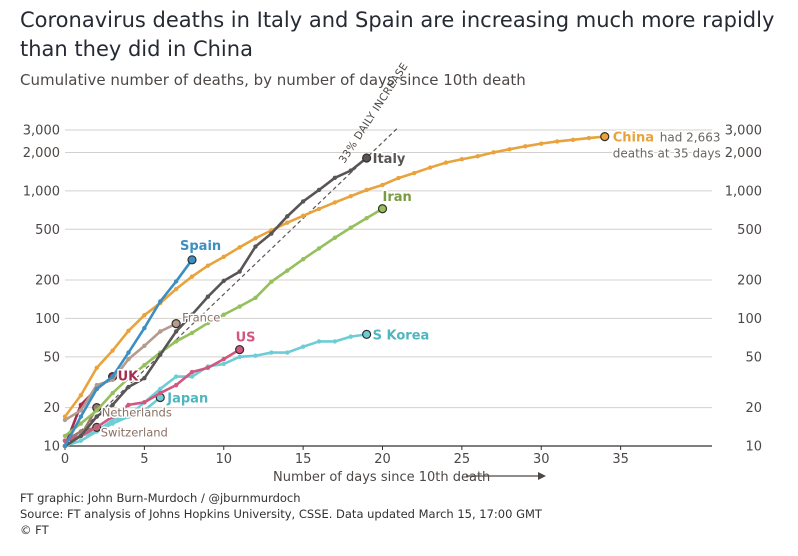  I want to click on series-label-spain: Spain, so click(200, 246).